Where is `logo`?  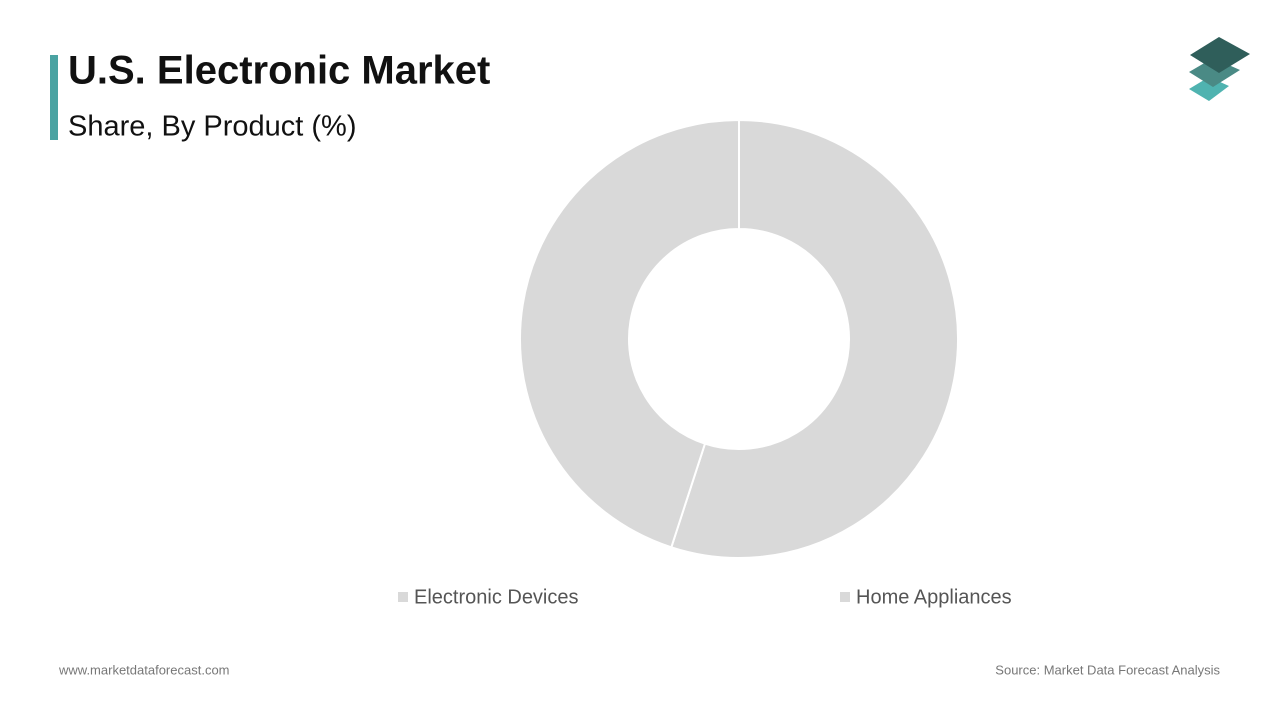
logo is located at coordinates (1219, 69).